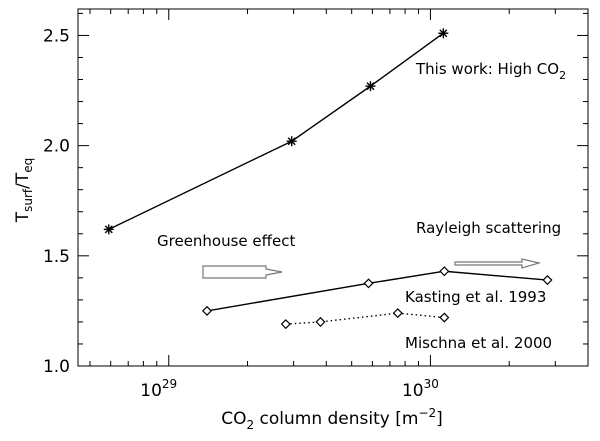  I want to click on rayleigh-arrow-icon, so click(498, 263).